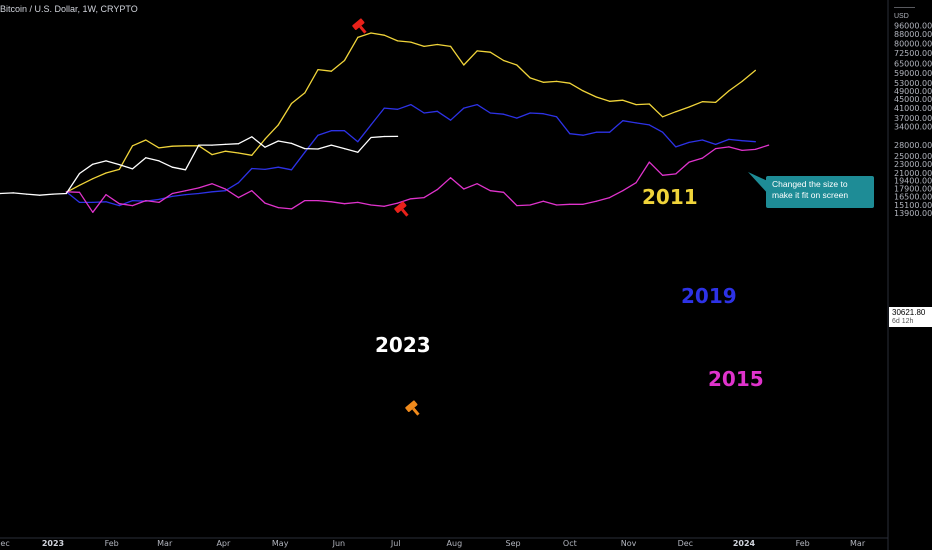 The image size is (932, 550). Describe the element at coordinates (709, 296) in the screenshot. I see `series-label-2019: 2019` at that location.